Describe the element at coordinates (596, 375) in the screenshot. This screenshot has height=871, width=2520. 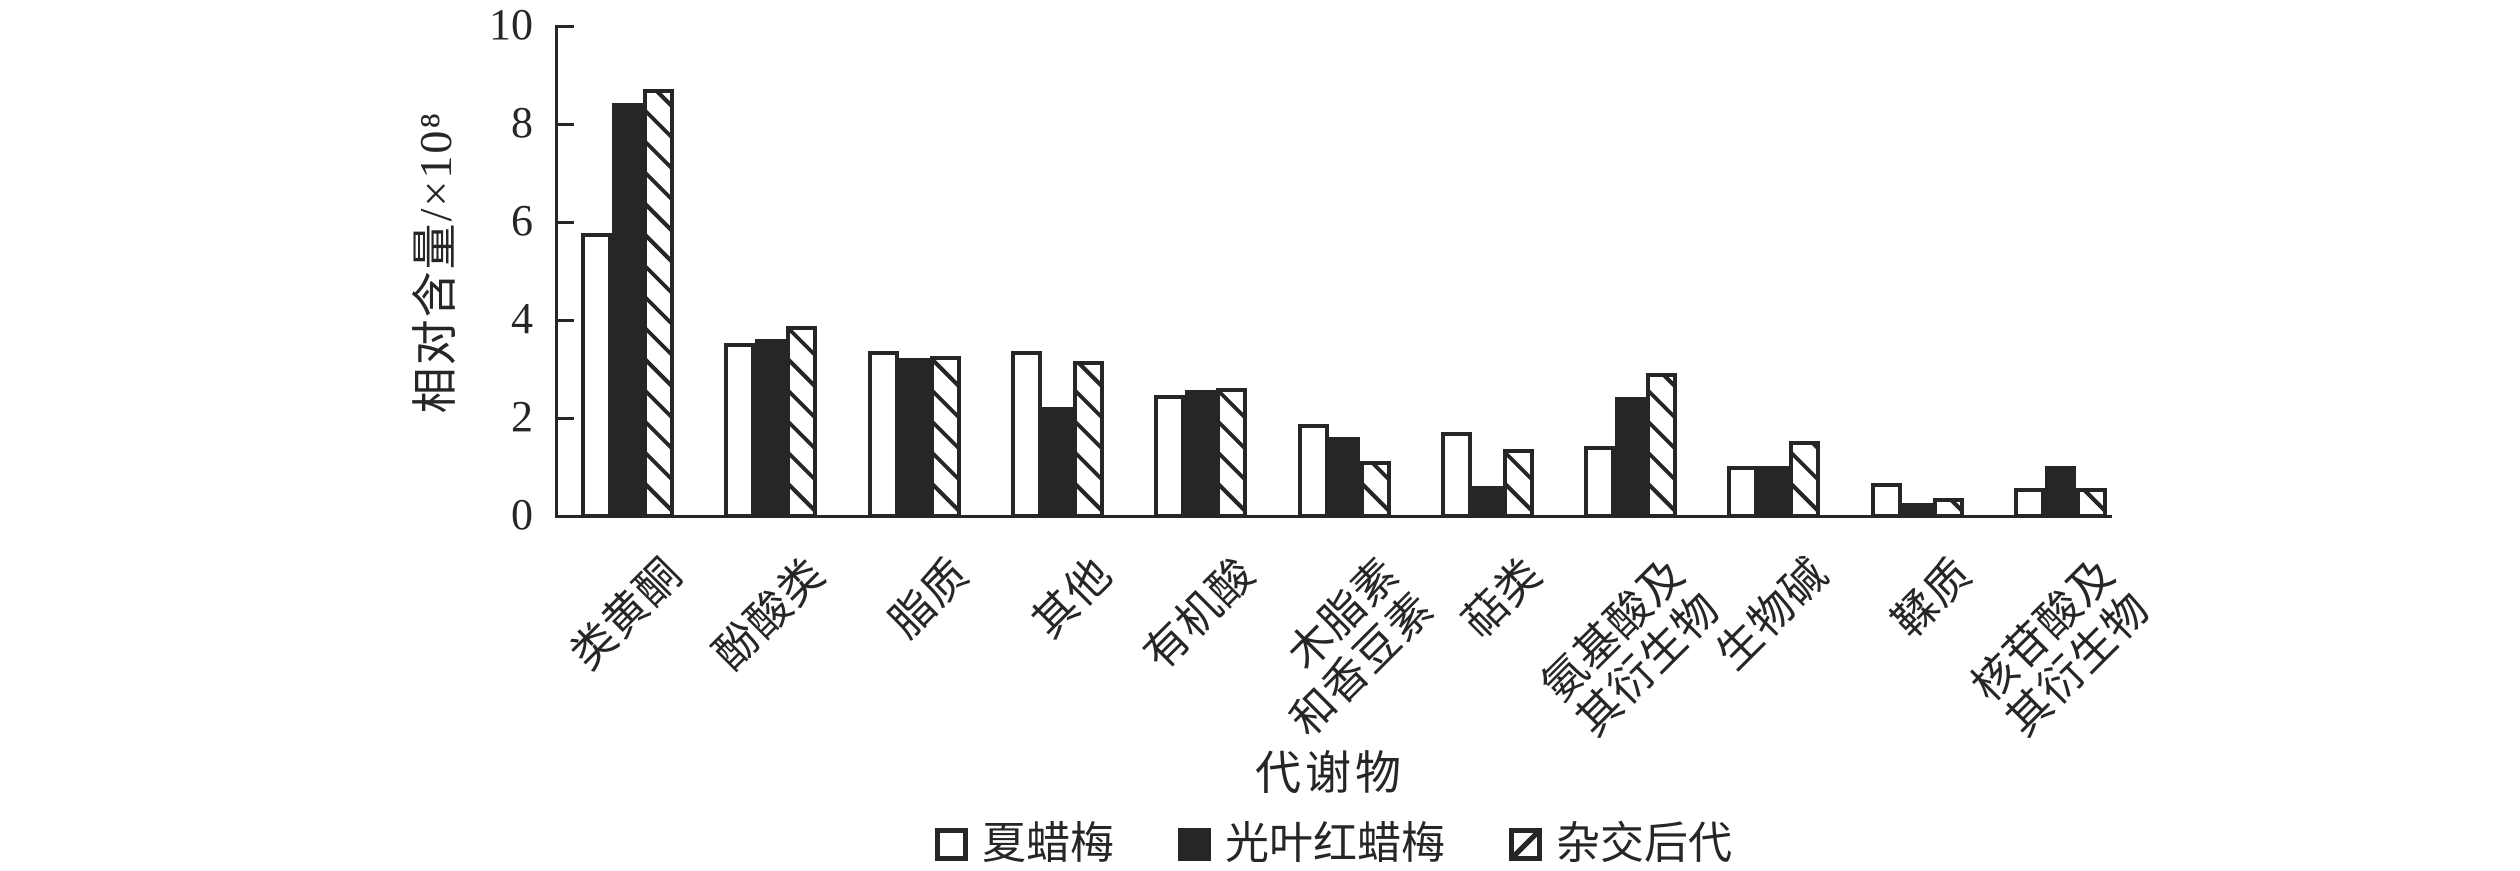
I see `bar-series1-cat1` at that location.